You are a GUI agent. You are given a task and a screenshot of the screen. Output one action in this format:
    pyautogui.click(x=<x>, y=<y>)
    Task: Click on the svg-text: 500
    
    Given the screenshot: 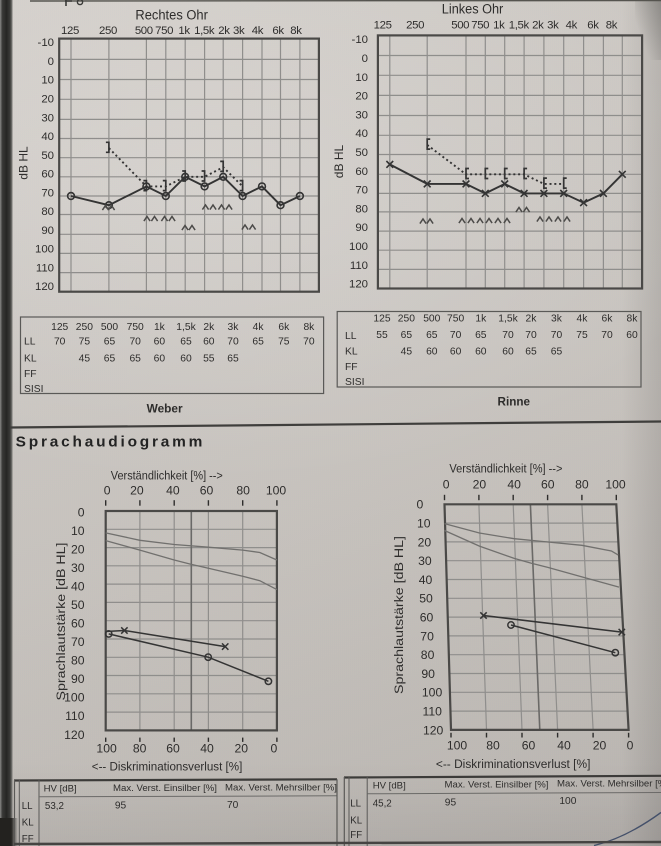 What is the action you would take?
    pyautogui.click(x=144, y=31)
    